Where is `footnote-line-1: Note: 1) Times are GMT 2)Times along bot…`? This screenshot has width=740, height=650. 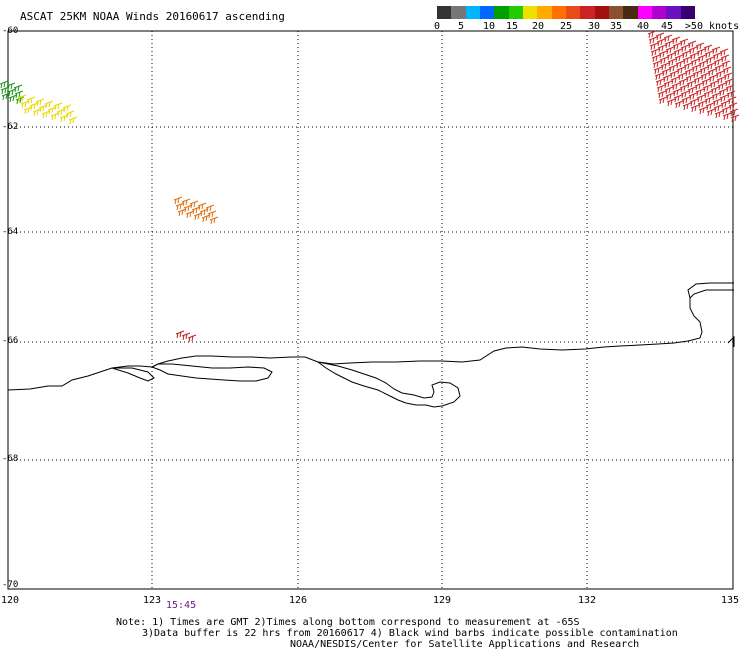 footnote-line-1: Note: 1) Times are GMT 2)Times along bot… is located at coordinates (348, 622).